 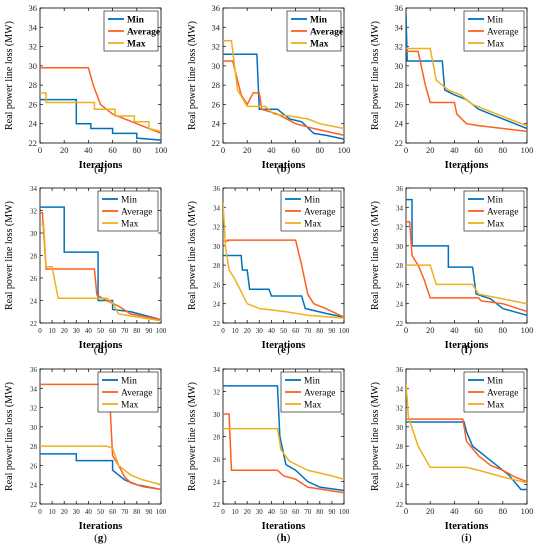 What do you see at coordinates (259, 331) in the screenshot?
I see `x-tick-label: 30` at bounding box center [259, 331].